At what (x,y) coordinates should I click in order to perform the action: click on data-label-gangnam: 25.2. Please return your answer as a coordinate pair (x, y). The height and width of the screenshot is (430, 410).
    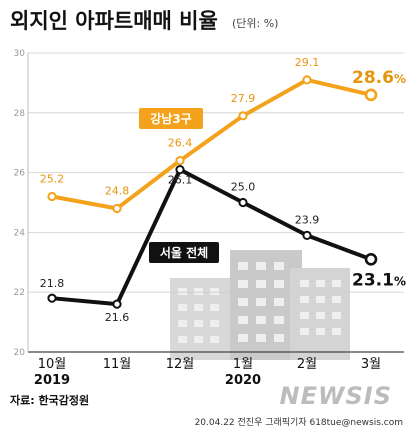
    Looking at the image, I should click on (52, 179).